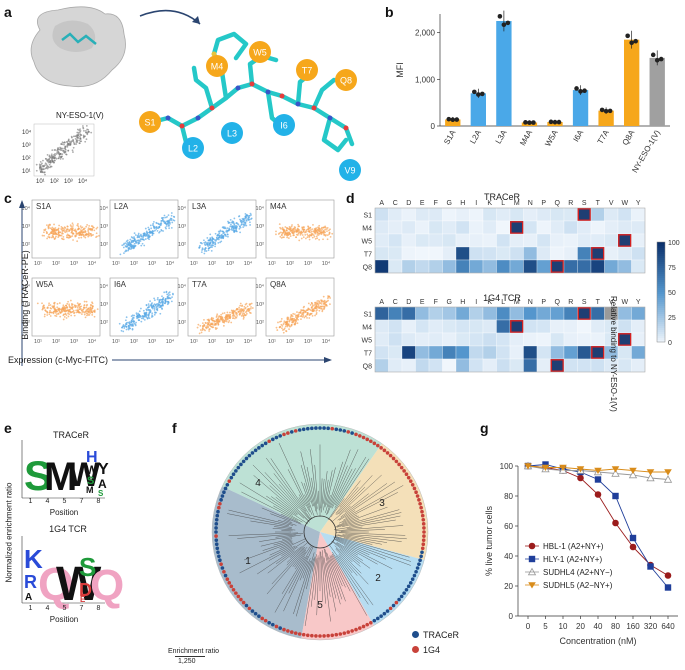 Image resolution: width=685 pixels, height=670 pixels. Describe the element at coordinates (193, 651) in the screenshot. I see `scale-label: Enrichment ratio` at that location.